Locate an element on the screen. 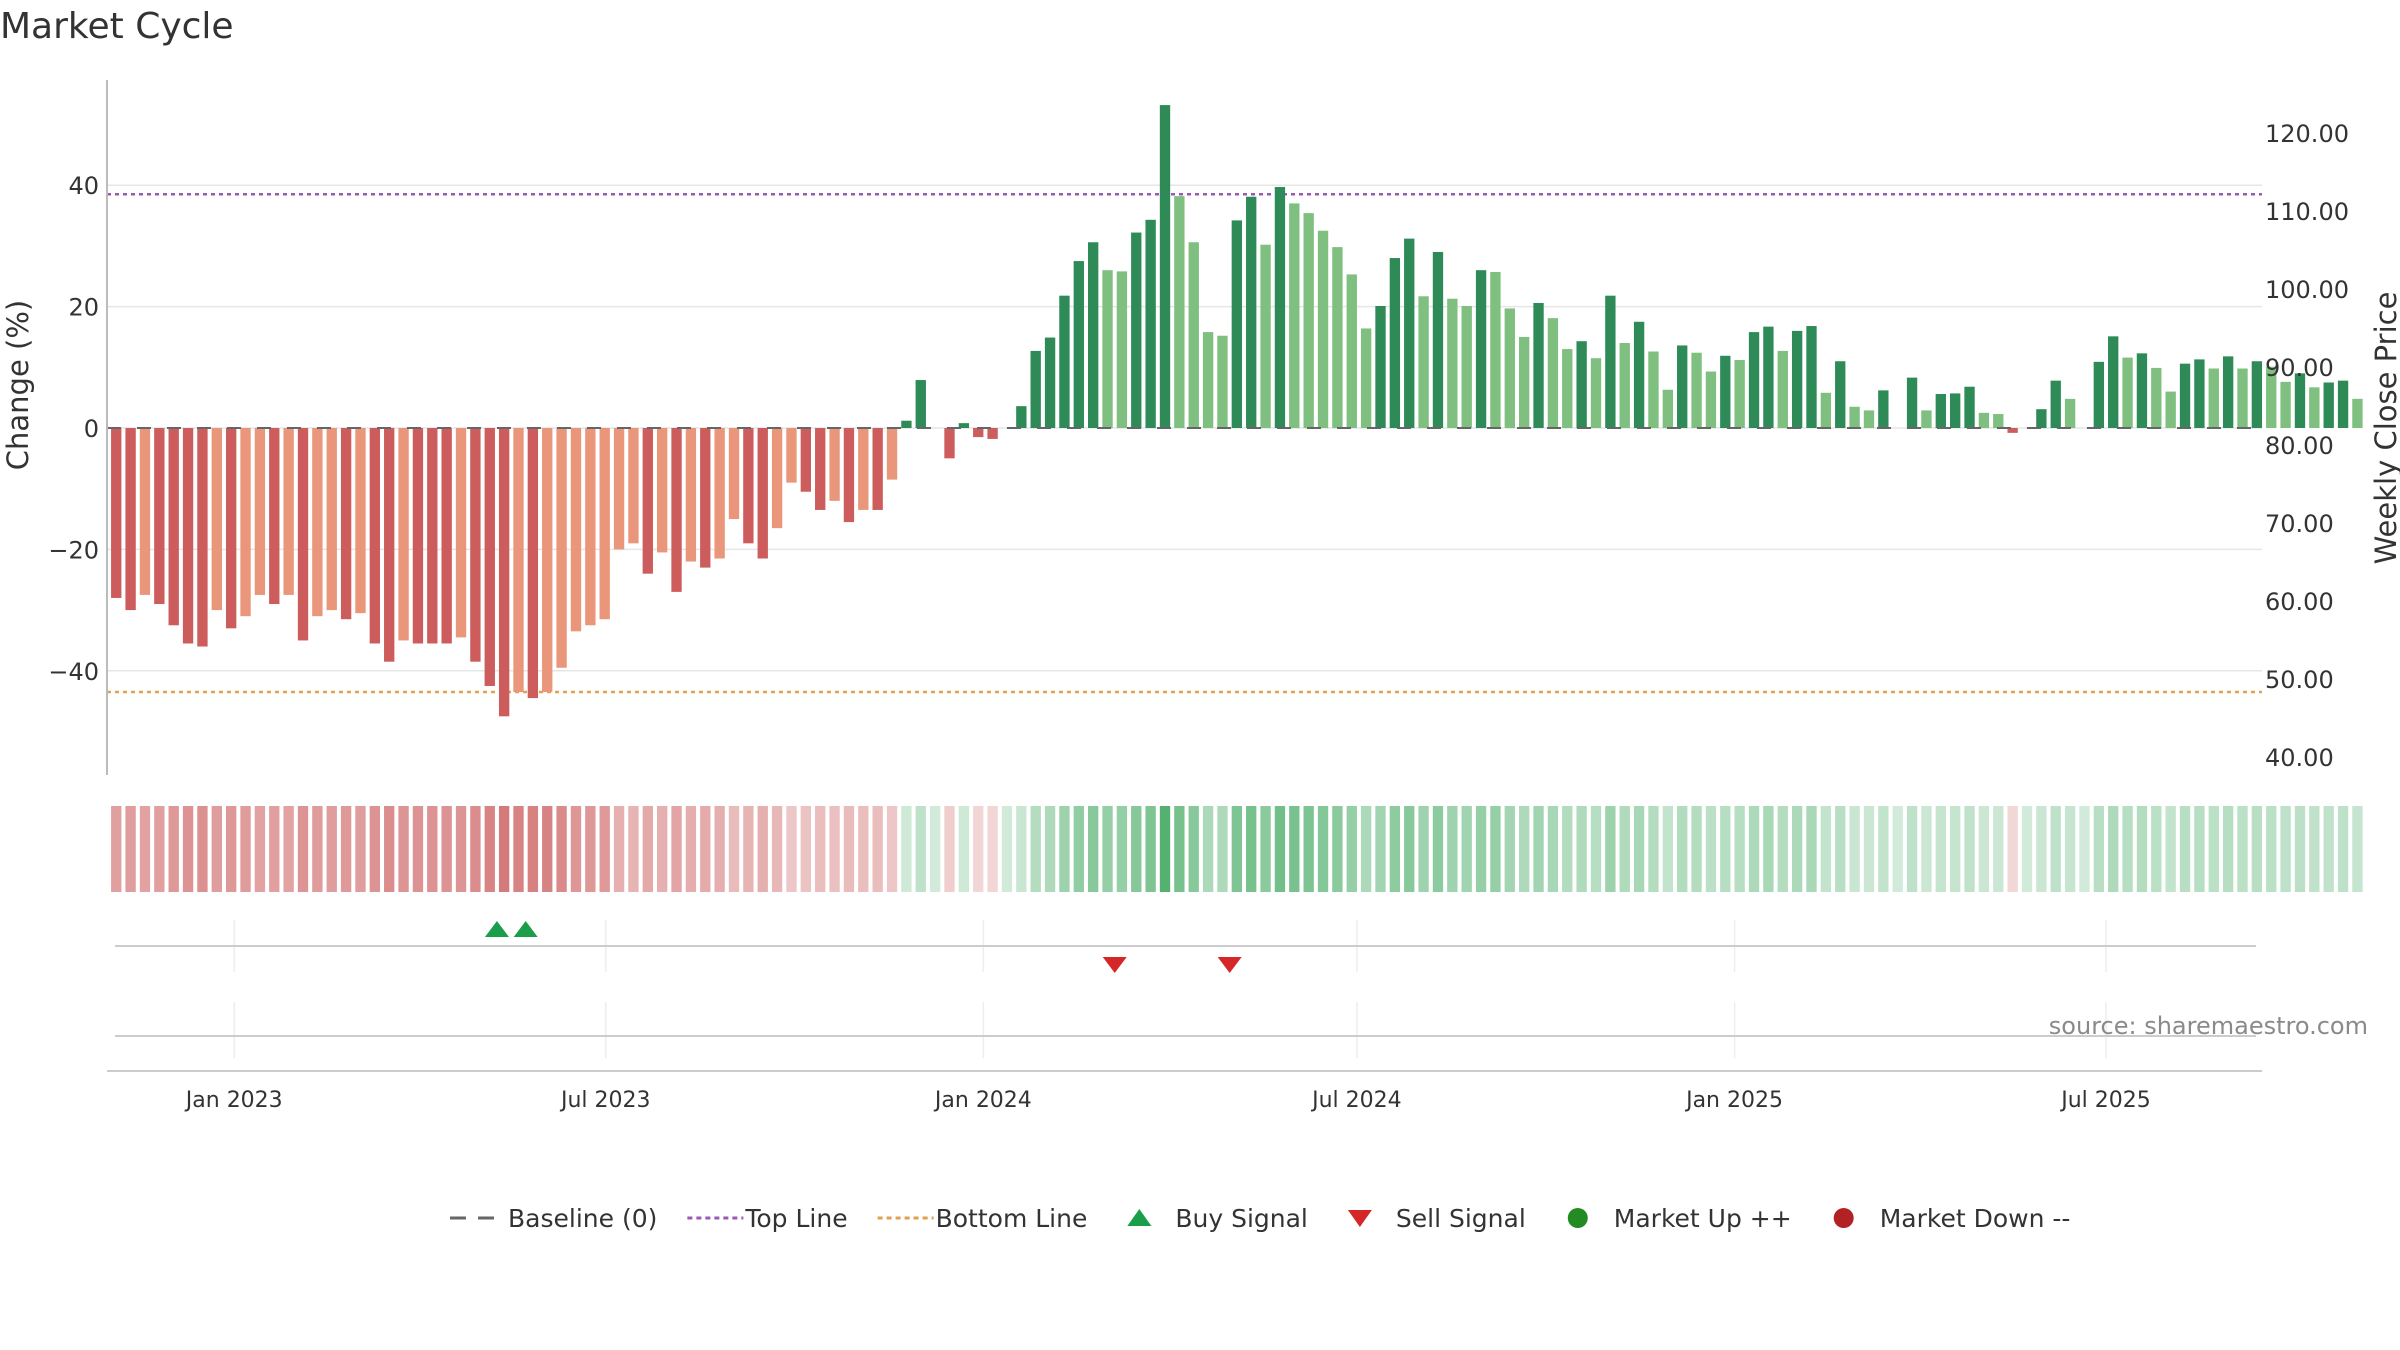 The image size is (2400, 1350). y2-tick-label: 90.00 is located at coordinates (2299, 368).